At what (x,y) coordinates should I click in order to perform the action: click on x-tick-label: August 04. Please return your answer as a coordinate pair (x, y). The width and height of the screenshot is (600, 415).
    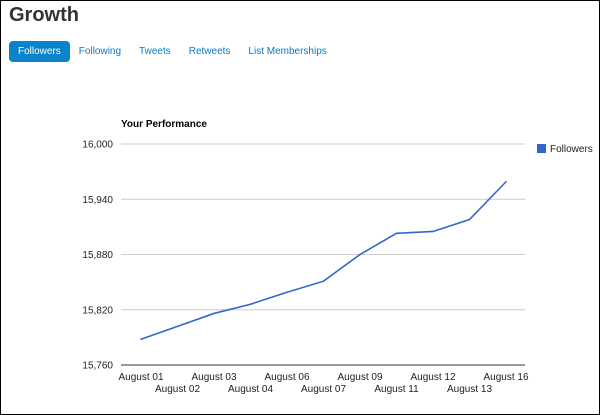
    Looking at the image, I should click on (250, 389).